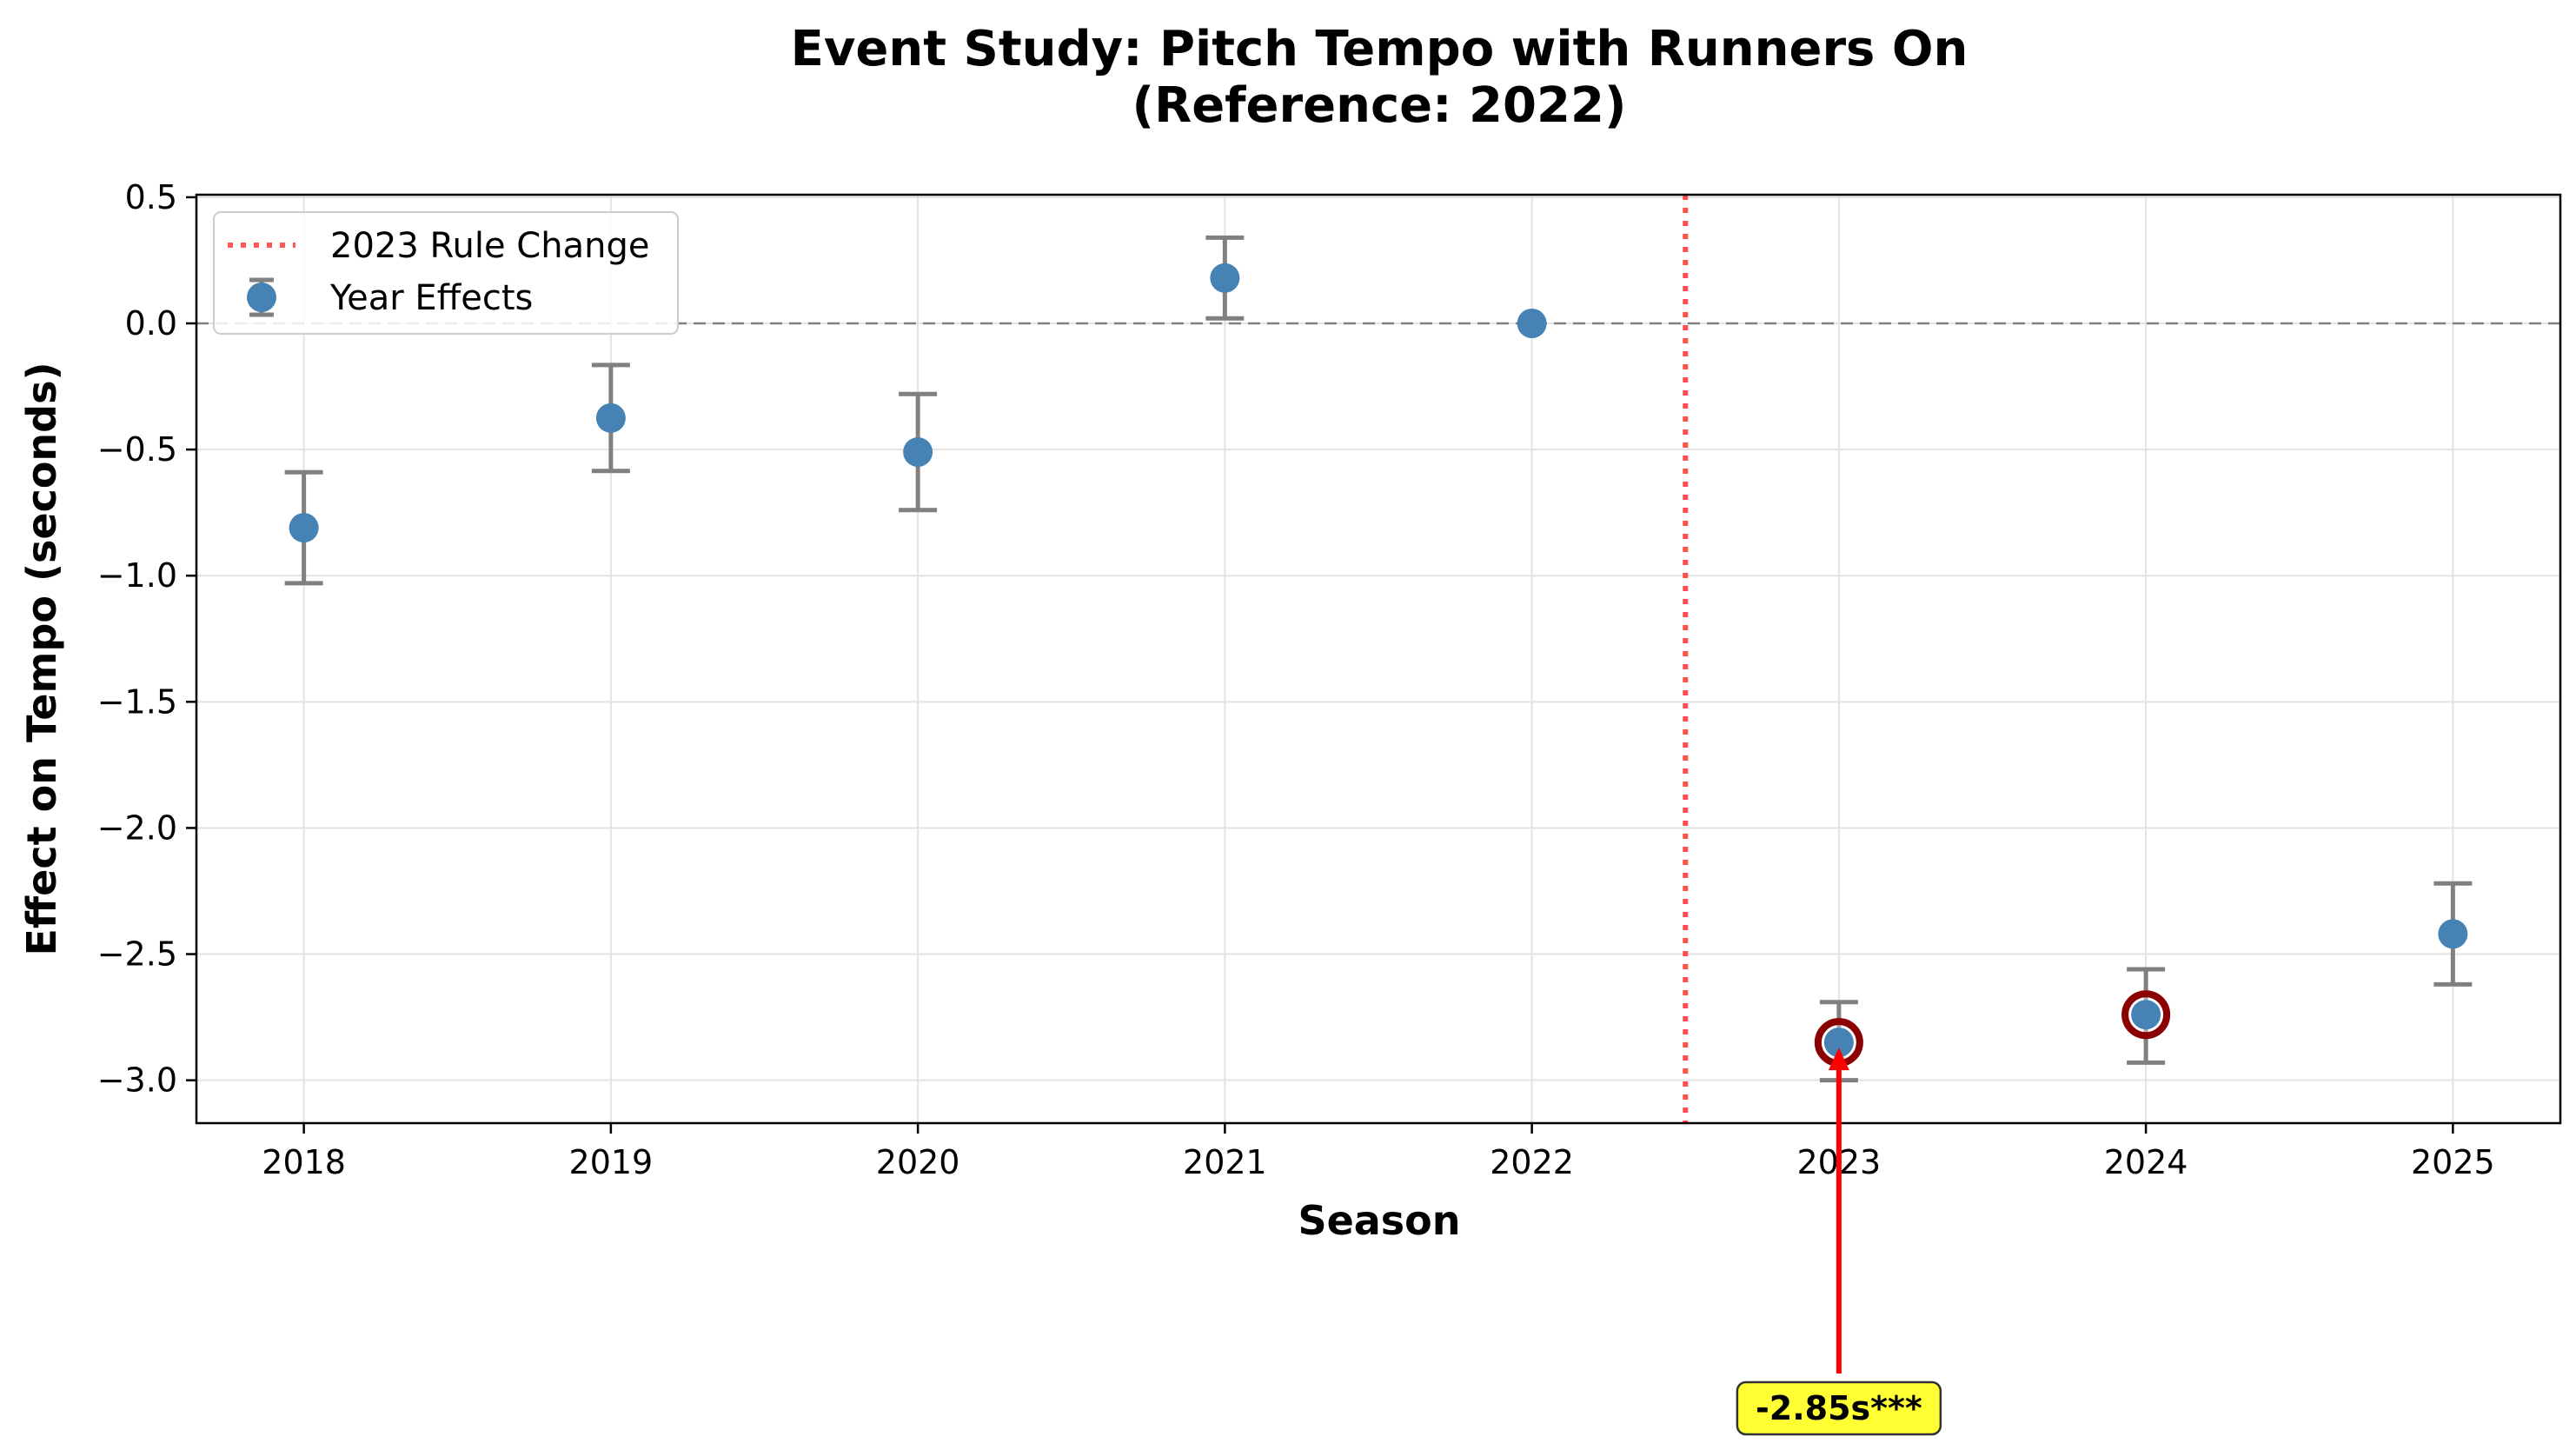 Image resolution: width=2576 pixels, height=1450 pixels. Describe the element at coordinates (918, 1162) in the screenshot. I see `x-tick-label: 2020` at that location.